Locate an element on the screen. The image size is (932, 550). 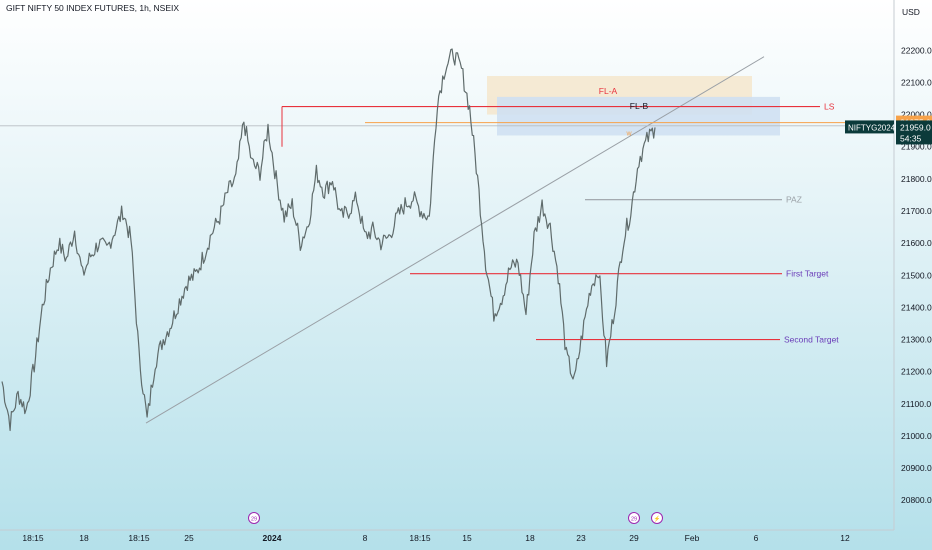
level-label: PAZ is located at coordinates (794, 200).